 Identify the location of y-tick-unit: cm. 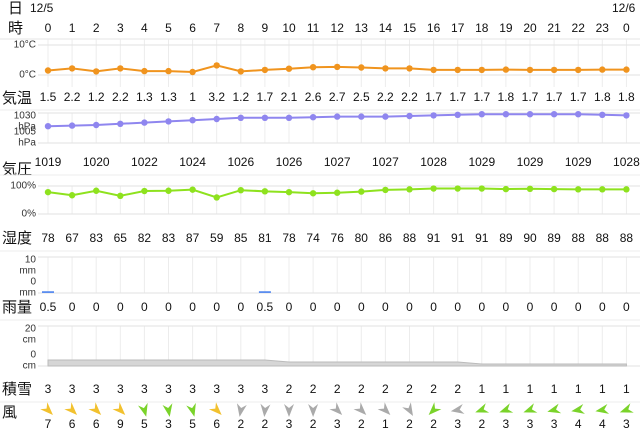
(29, 366).